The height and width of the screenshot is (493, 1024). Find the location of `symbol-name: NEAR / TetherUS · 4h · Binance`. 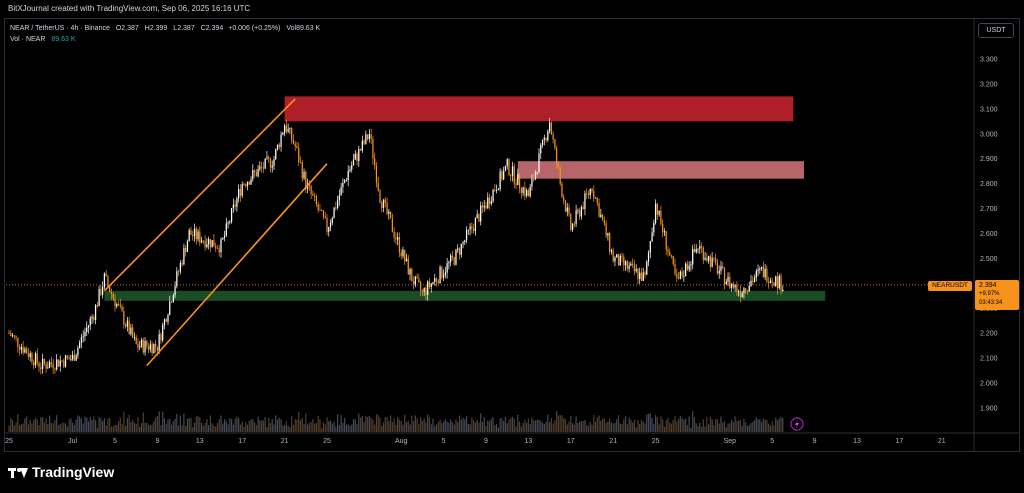

symbol-name: NEAR / TetherUS · 4h · Binance is located at coordinates (60, 28).